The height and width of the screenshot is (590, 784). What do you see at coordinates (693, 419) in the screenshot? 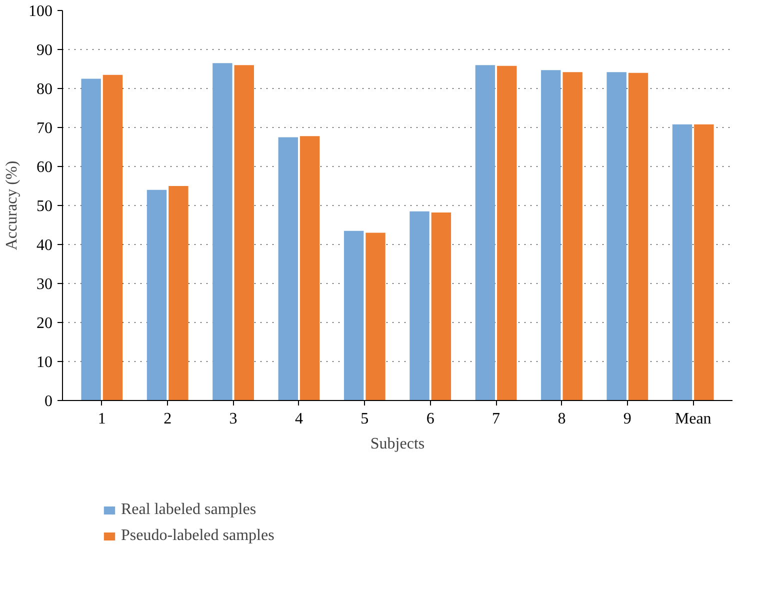
I see `x-tick-label: Mean` at bounding box center [693, 419].